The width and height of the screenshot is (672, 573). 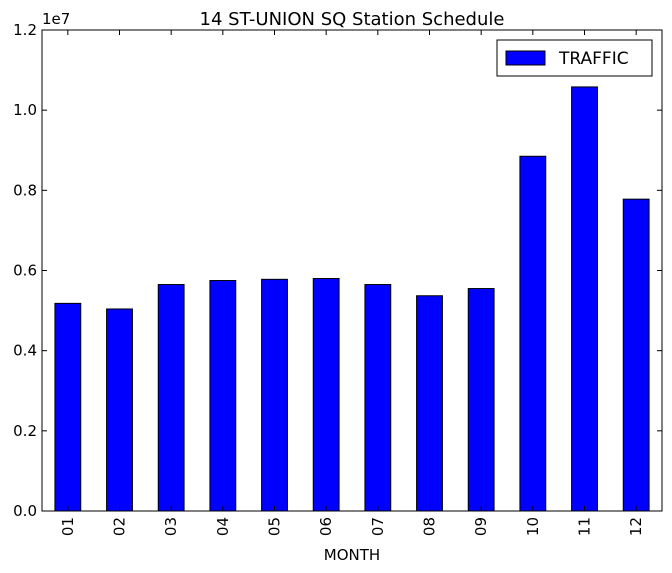 I want to click on legend: TRAFFIC, so click(x=574, y=58).